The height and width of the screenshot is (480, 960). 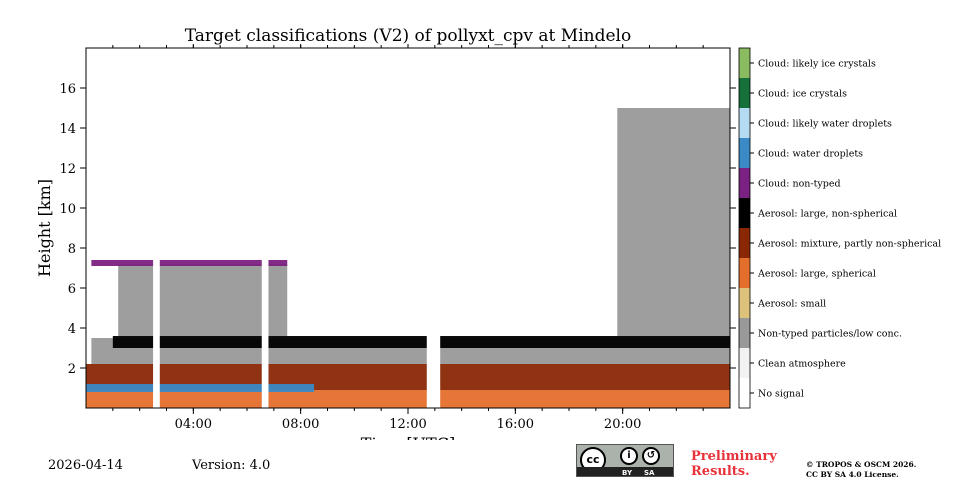 I want to click on preliminary-line-2: Results., so click(x=720, y=471).